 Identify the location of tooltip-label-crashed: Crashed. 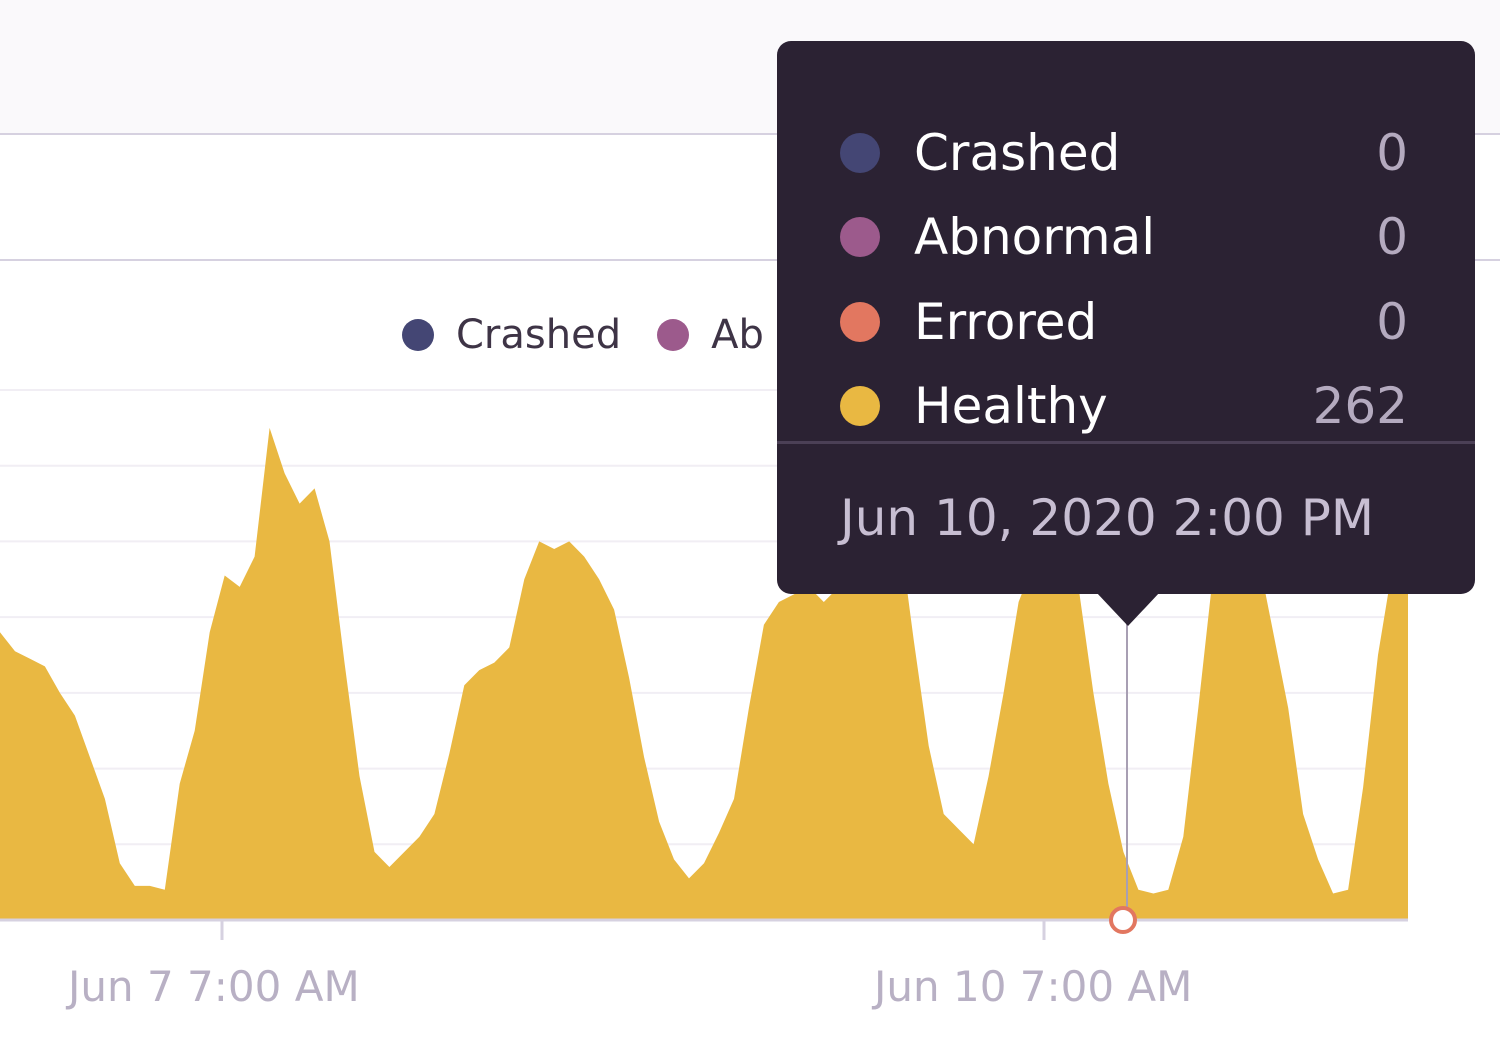
(1017, 153).